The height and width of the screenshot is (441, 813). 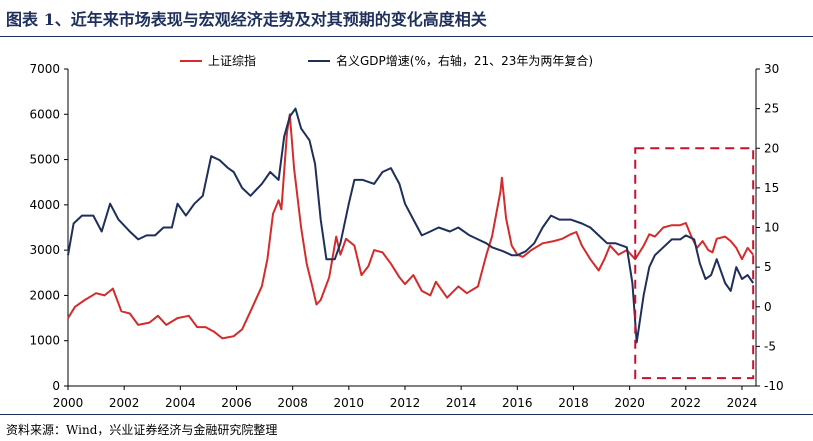 I want to click on chart-legend: 上证综指 名义GDP增速(%，右轴，21、23年为两年复合), so click(x=386, y=60).